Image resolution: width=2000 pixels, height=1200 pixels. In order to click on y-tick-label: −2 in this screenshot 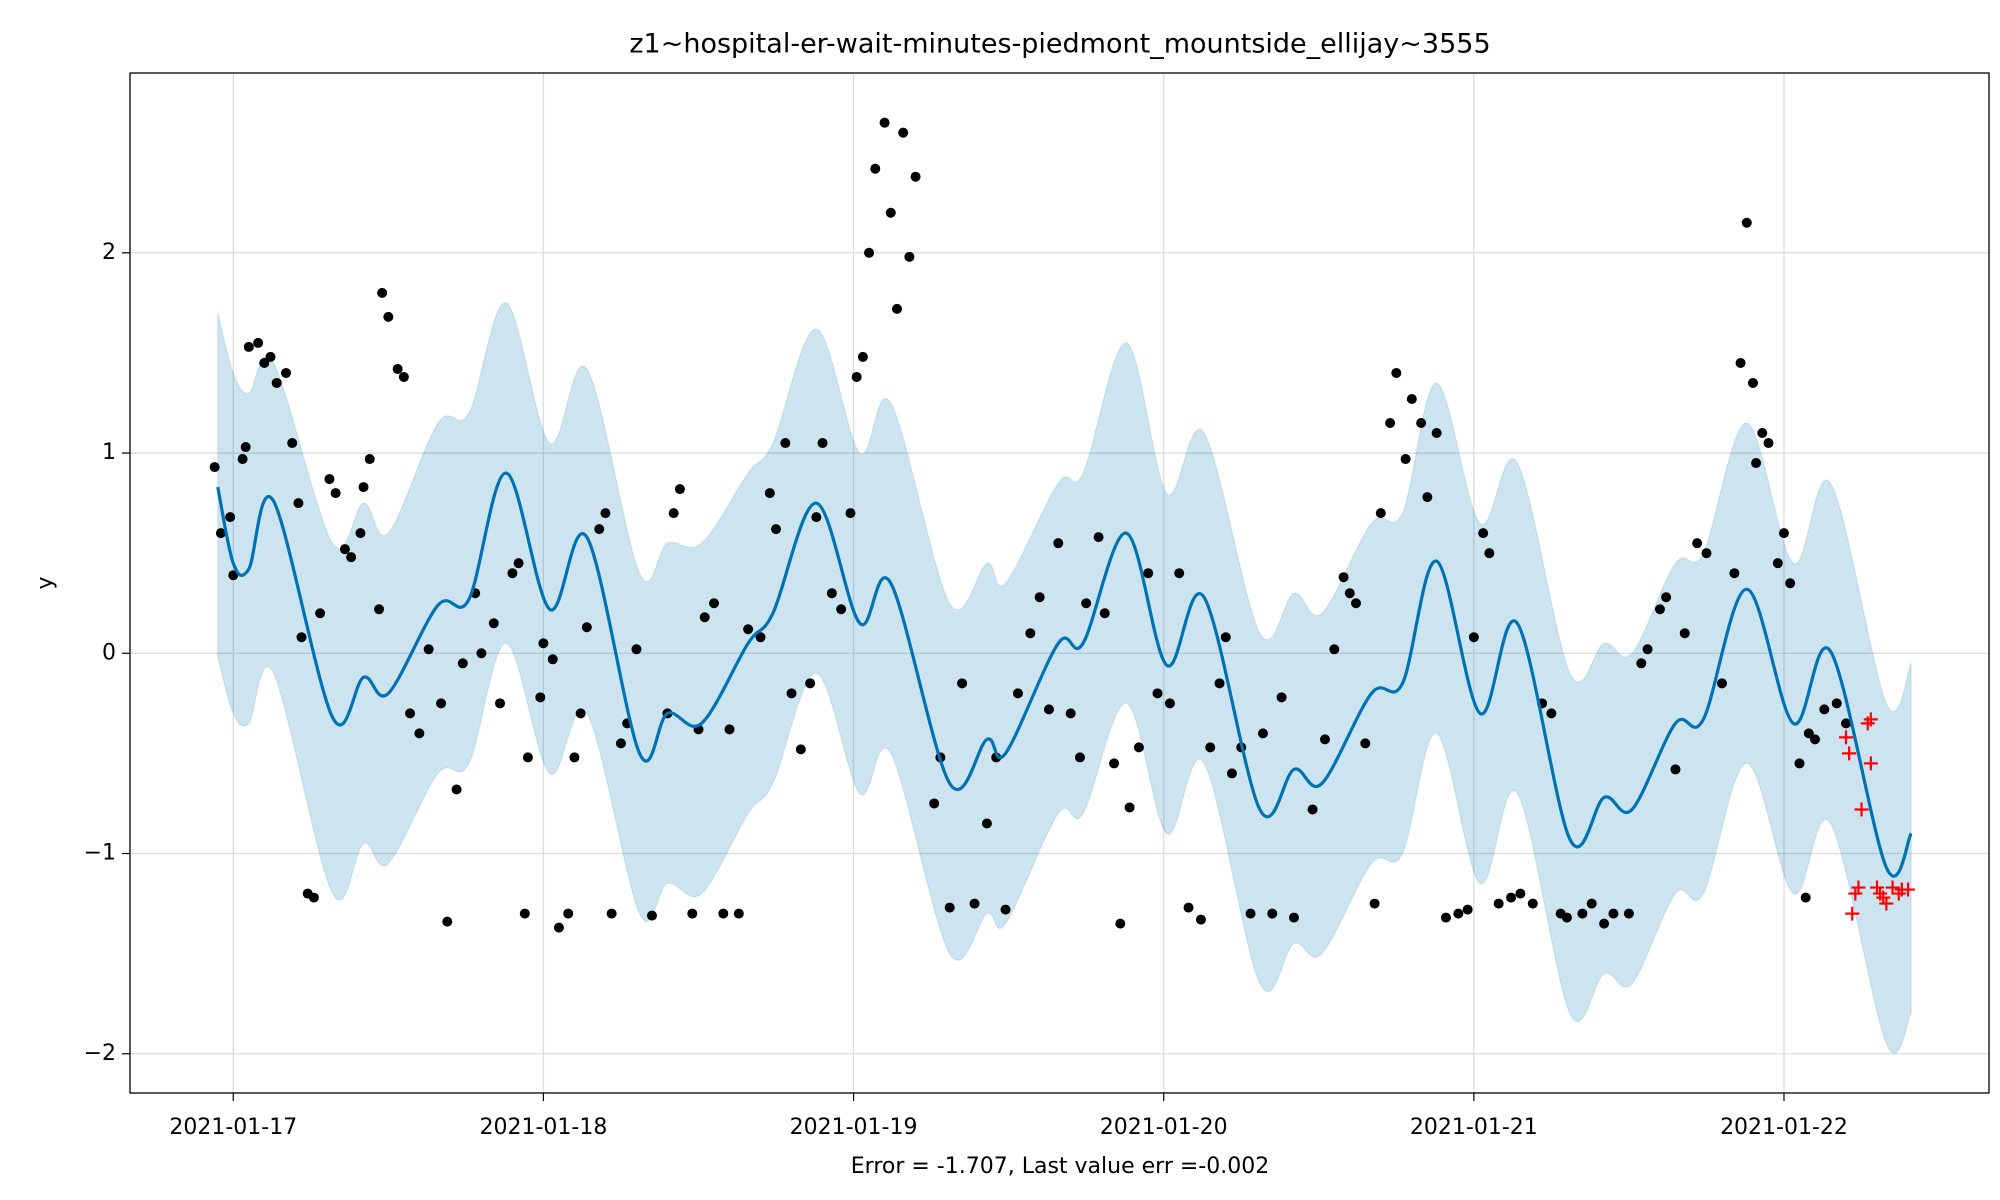, I will do `click(100, 1053)`.